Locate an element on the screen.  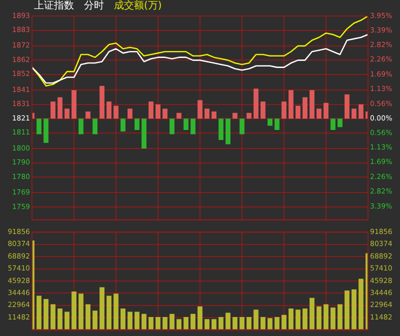
chart-title: 上证指数 is located at coordinates (54, 6).